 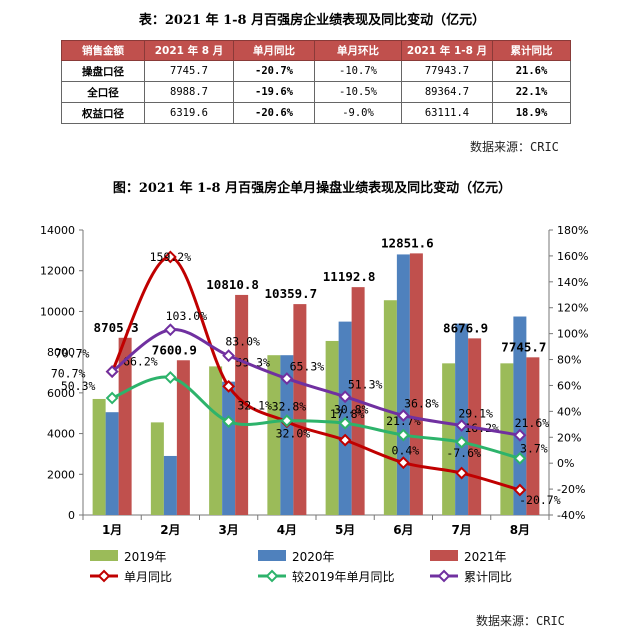 What do you see at coordinates (569, 360) in the screenshot?
I see `y2-tick-label: 80%` at bounding box center [569, 360].